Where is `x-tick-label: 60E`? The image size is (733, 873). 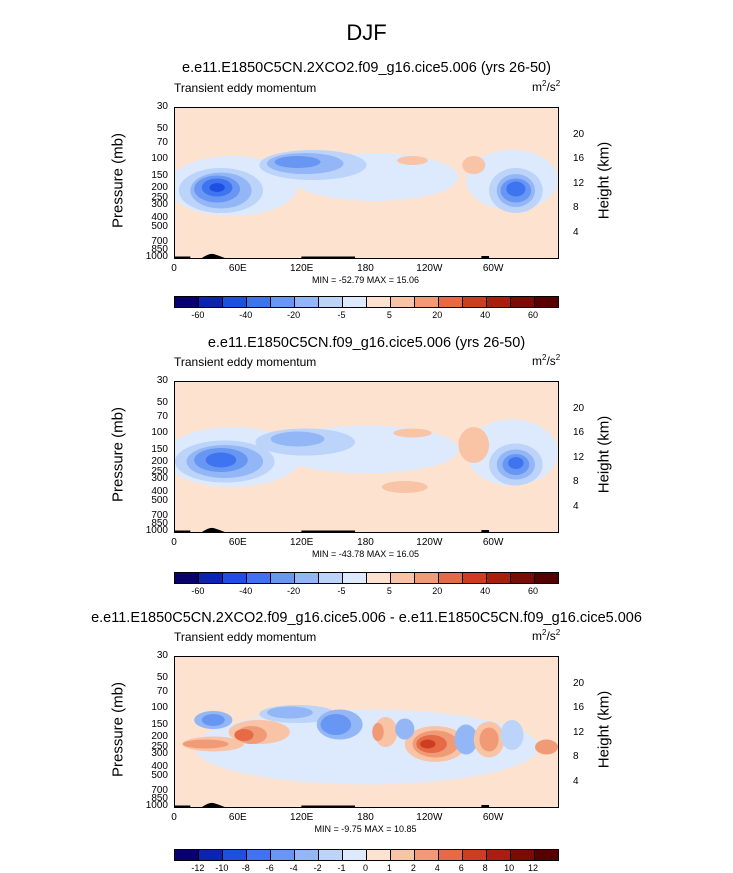
x-tick-label: 60E is located at coordinates (237, 268).